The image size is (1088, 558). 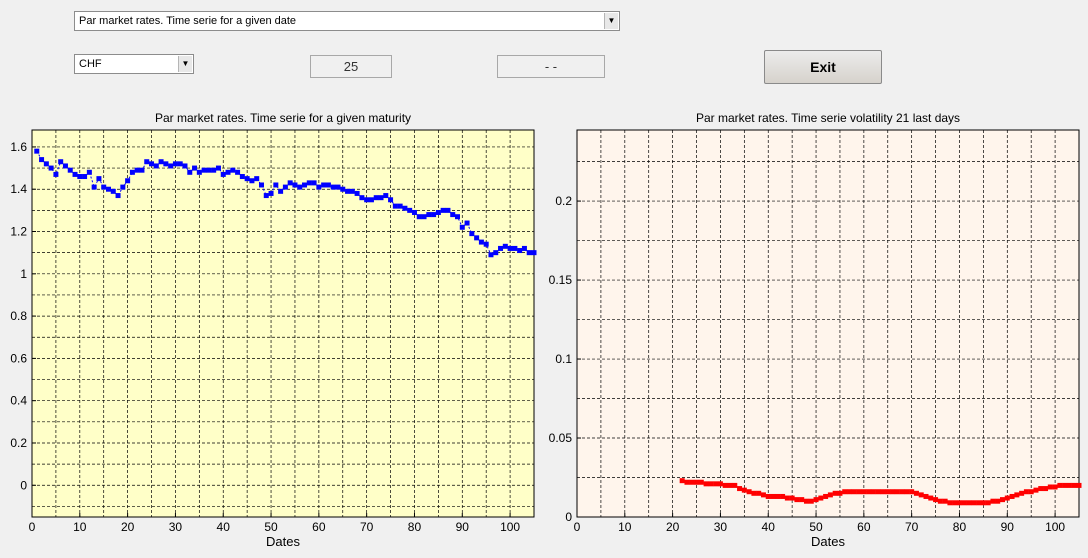 I want to click on exit-button: Exit, so click(x=823, y=67).